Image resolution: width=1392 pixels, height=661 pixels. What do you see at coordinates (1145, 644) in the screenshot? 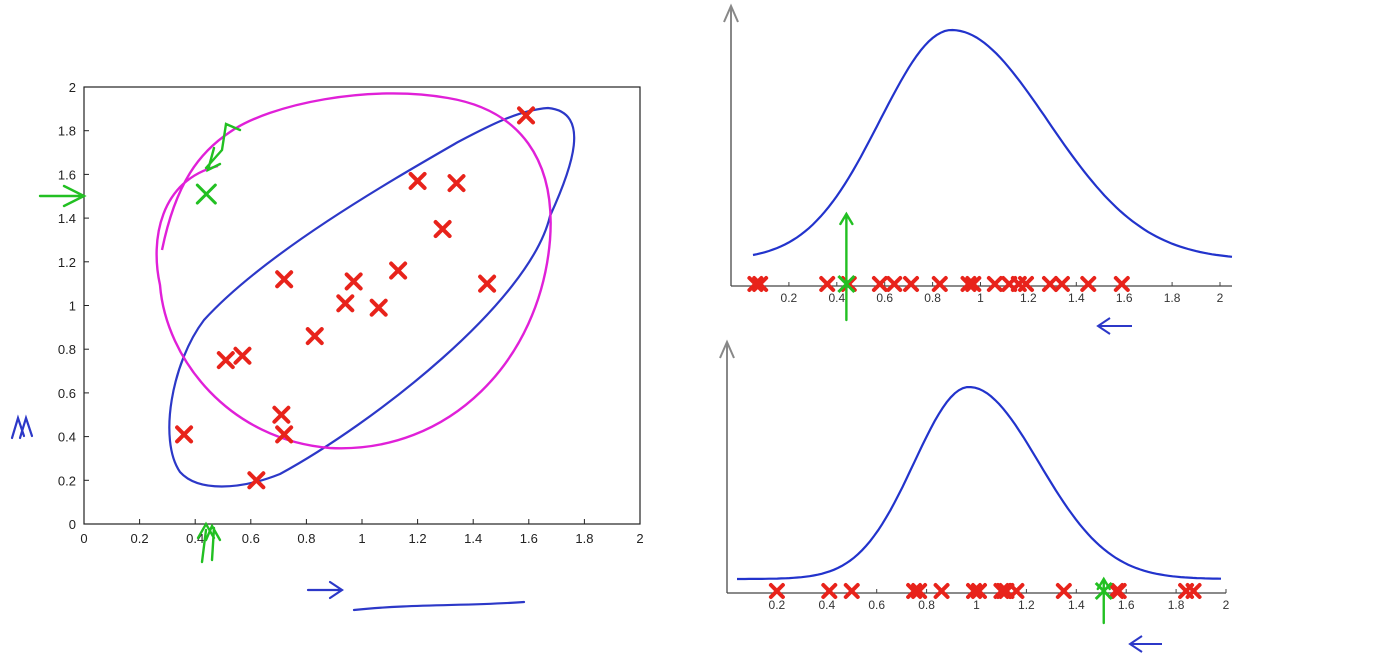
I see `density-x2-blue-arrow` at bounding box center [1145, 644].